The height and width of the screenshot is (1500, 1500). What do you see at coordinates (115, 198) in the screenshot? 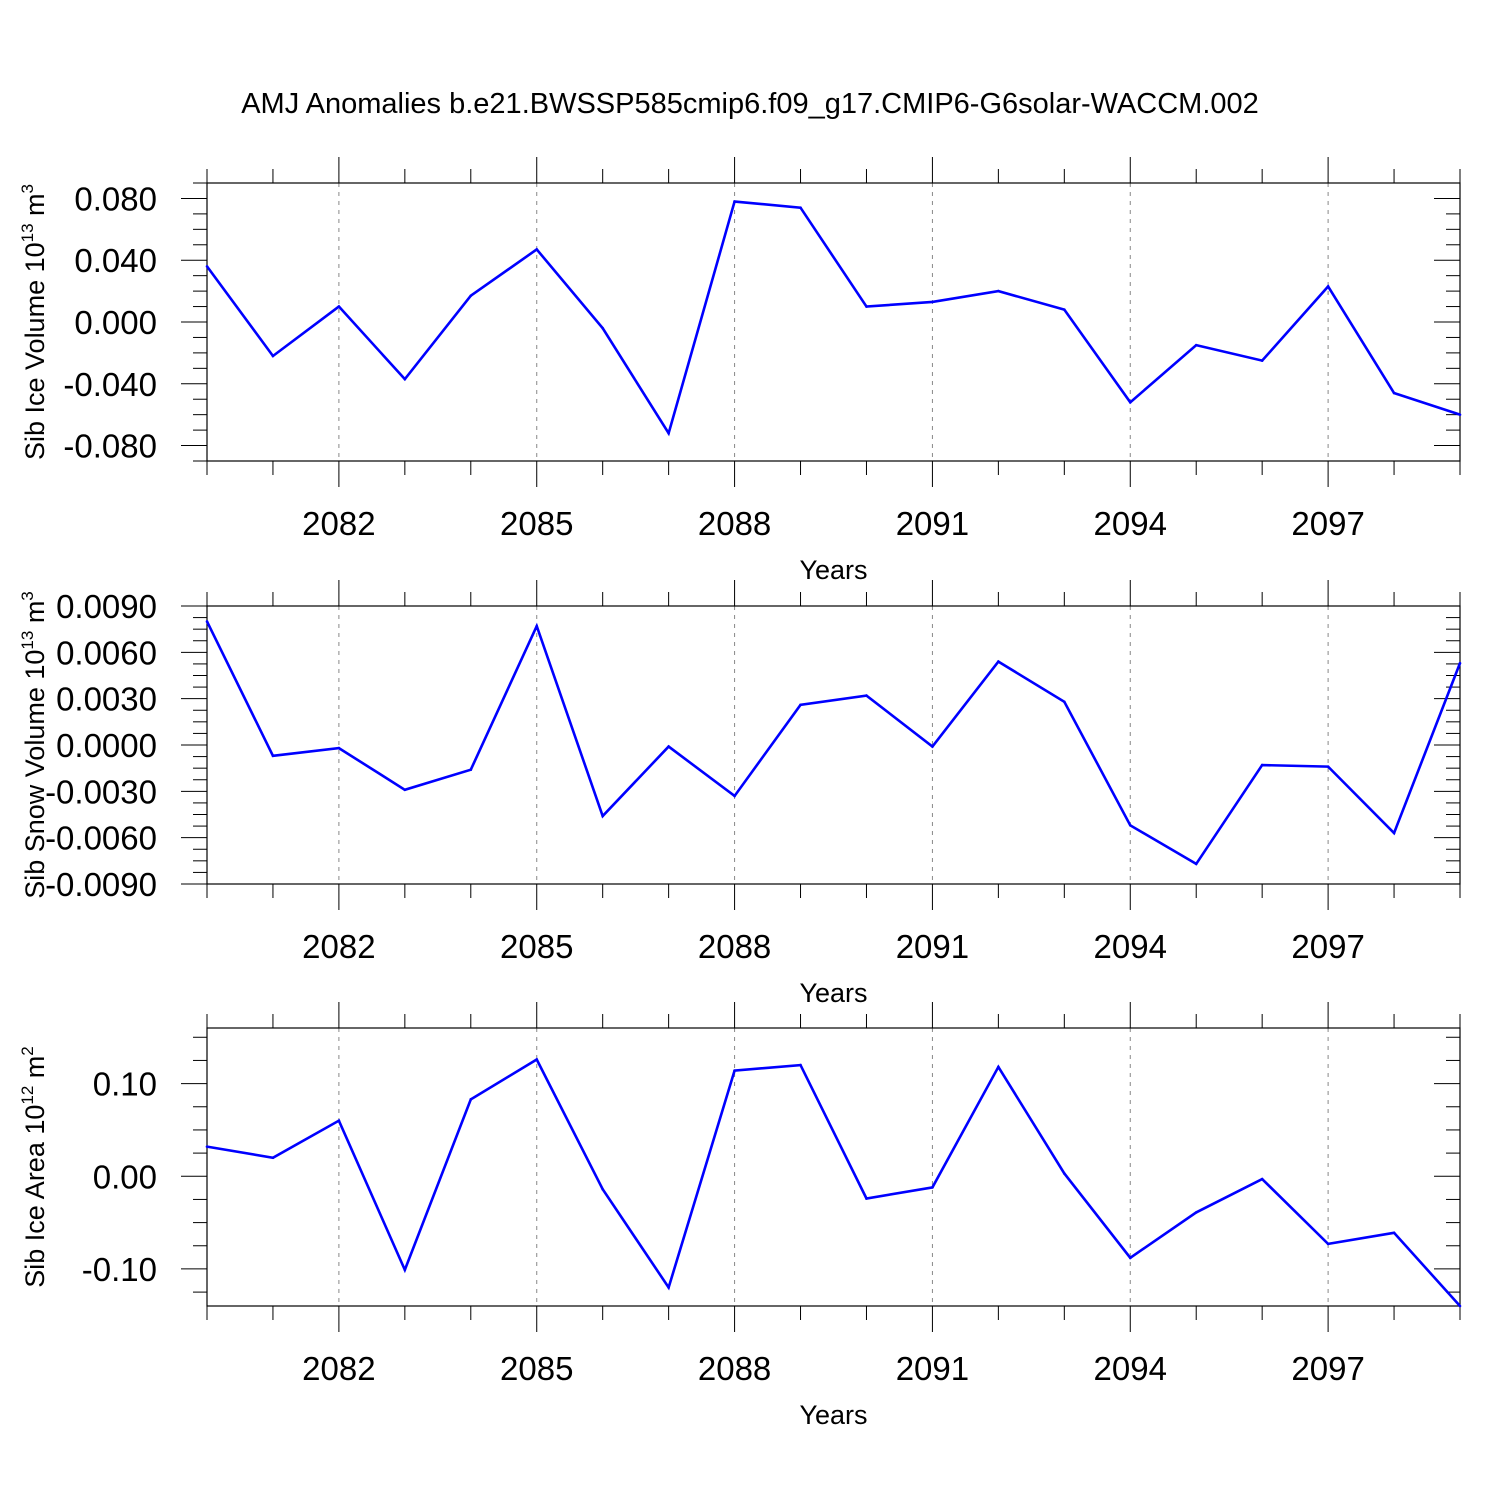
I see `y-tick-label: 0.080` at bounding box center [115, 198].